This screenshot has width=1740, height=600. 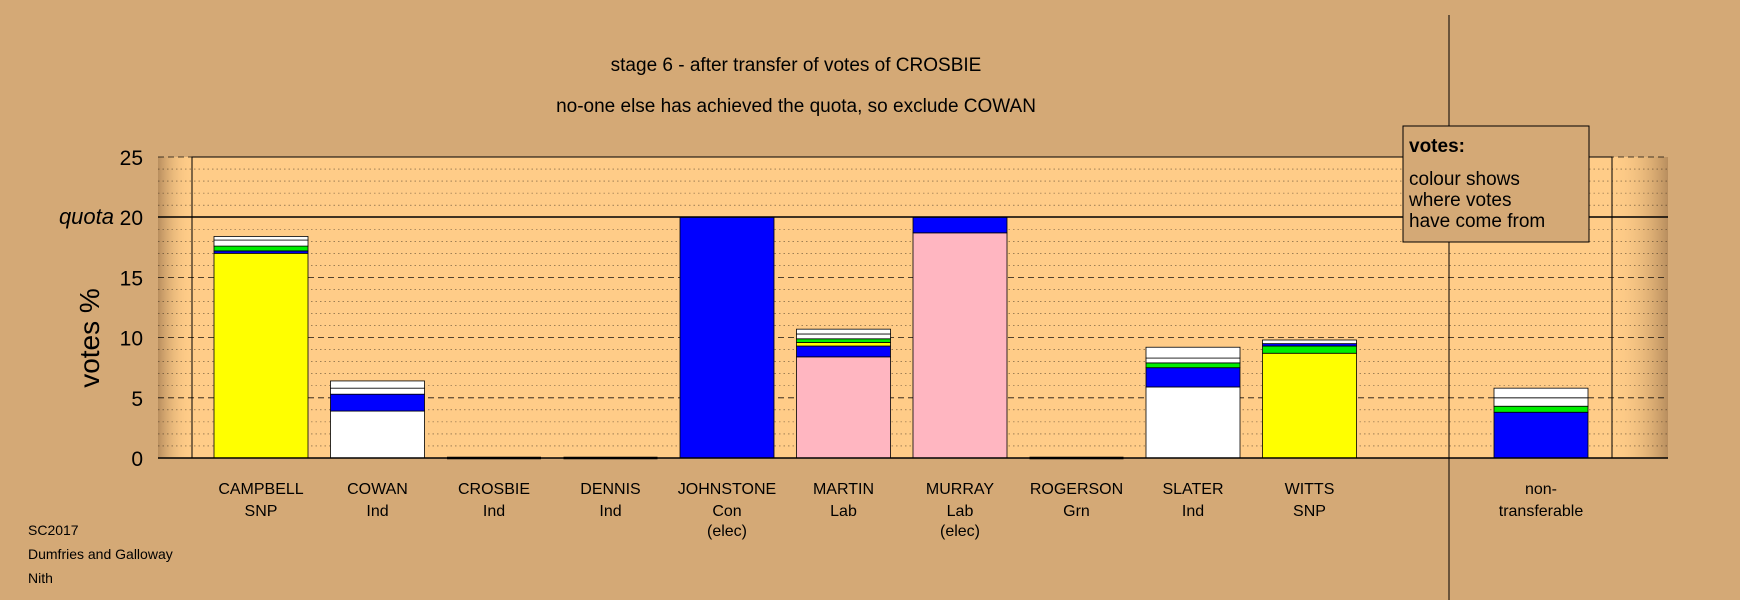 What do you see at coordinates (377, 489) in the screenshot?
I see `candidate-name-cowan: COWAN` at bounding box center [377, 489].